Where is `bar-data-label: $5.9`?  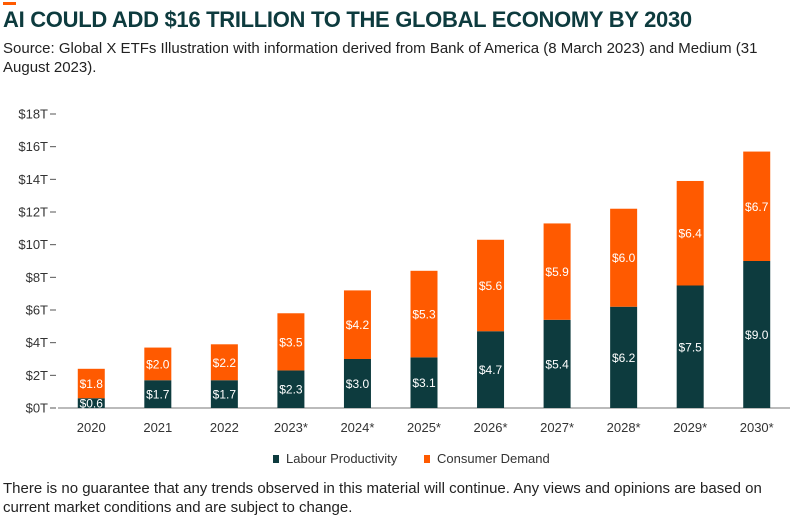 bar-data-label: $5.9 is located at coordinates (557, 272).